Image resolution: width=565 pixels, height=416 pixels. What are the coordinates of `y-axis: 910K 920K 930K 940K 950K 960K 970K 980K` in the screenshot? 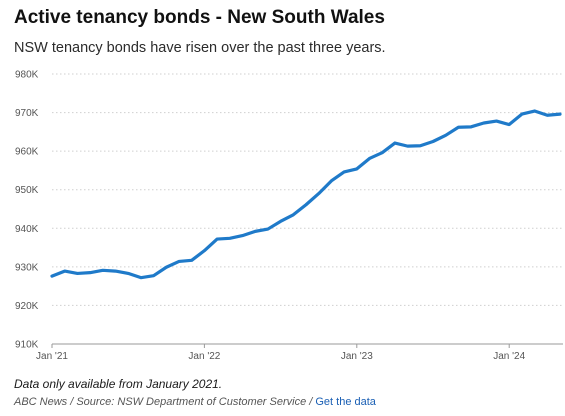 It's located at (27, 210).